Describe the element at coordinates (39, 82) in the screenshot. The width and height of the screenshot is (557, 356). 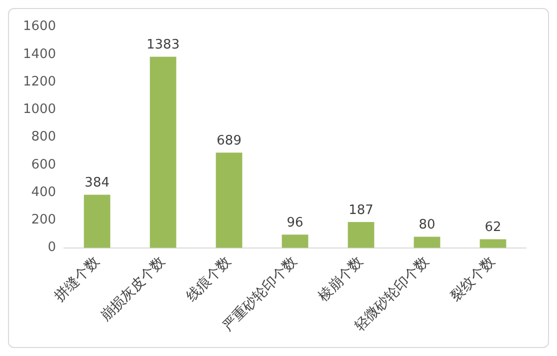
I see `y-tick-label: 1200` at that location.